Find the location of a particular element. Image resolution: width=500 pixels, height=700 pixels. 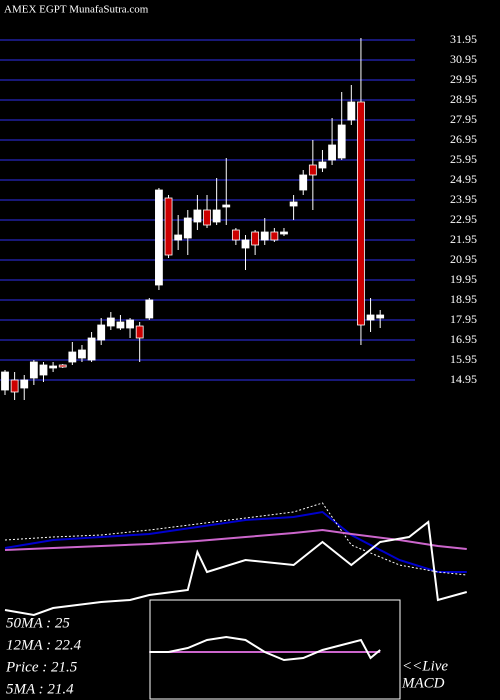

y-tick-label: 19.95 is located at coordinates (463, 279).